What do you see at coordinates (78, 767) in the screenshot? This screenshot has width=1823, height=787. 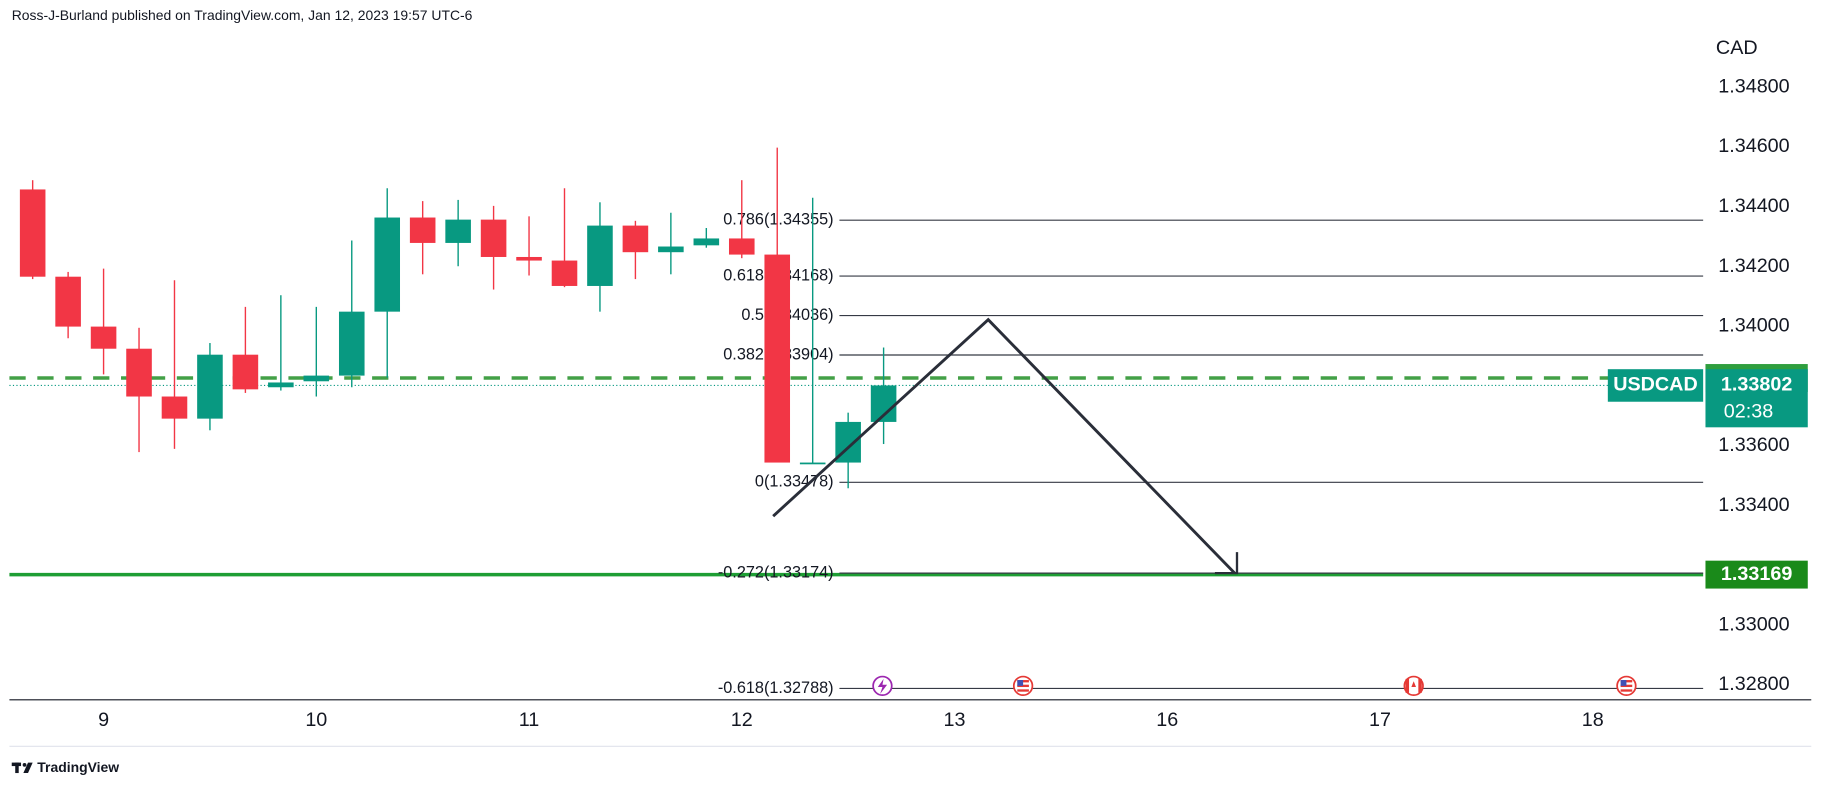 I see `brand-name: TradingView` at bounding box center [78, 767].